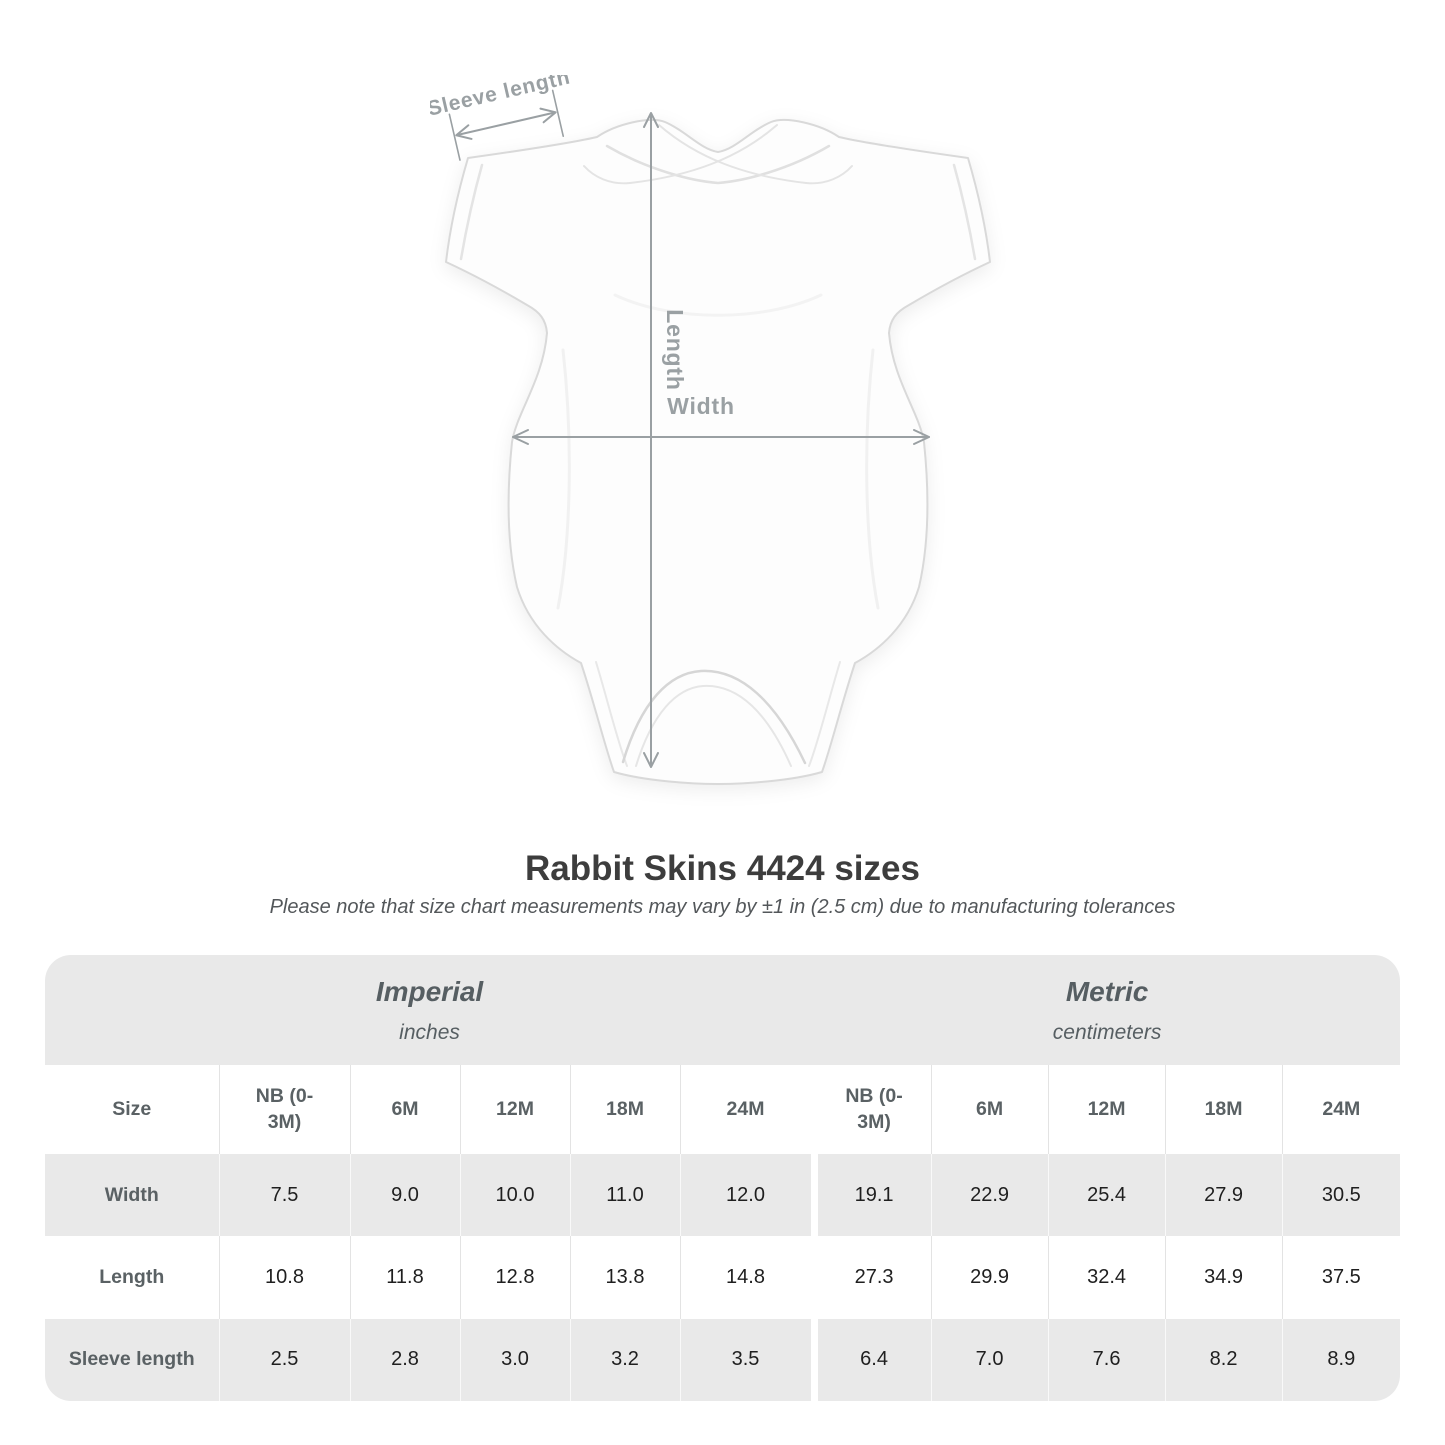 This screenshot has height=1445, width=1445. Describe the element at coordinates (284, 1359) in the screenshot. I see `table-cell: 2.5` at that location.